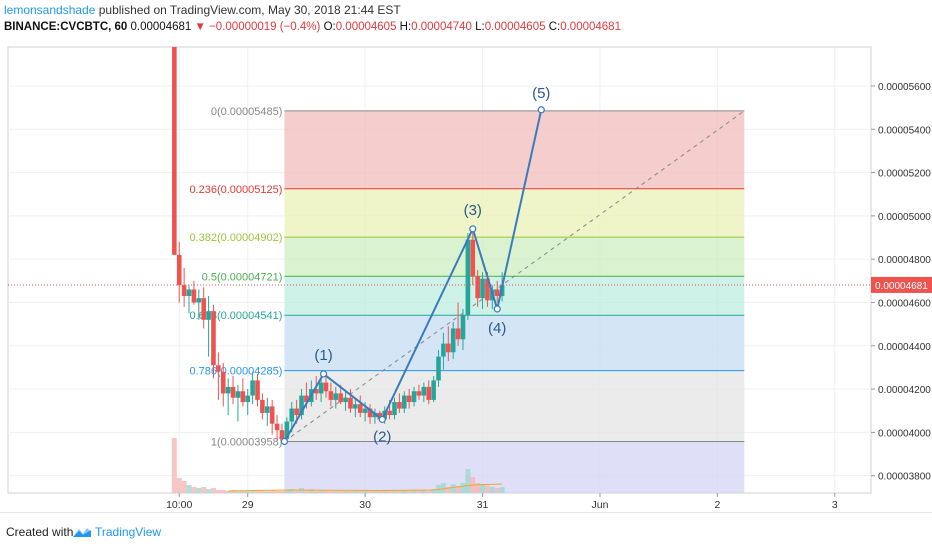 The height and width of the screenshot is (551, 932). What do you see at coordinates (497, 328) in the screenshot?
I see `wave-label: (4)` at bounding box center [497, 328].